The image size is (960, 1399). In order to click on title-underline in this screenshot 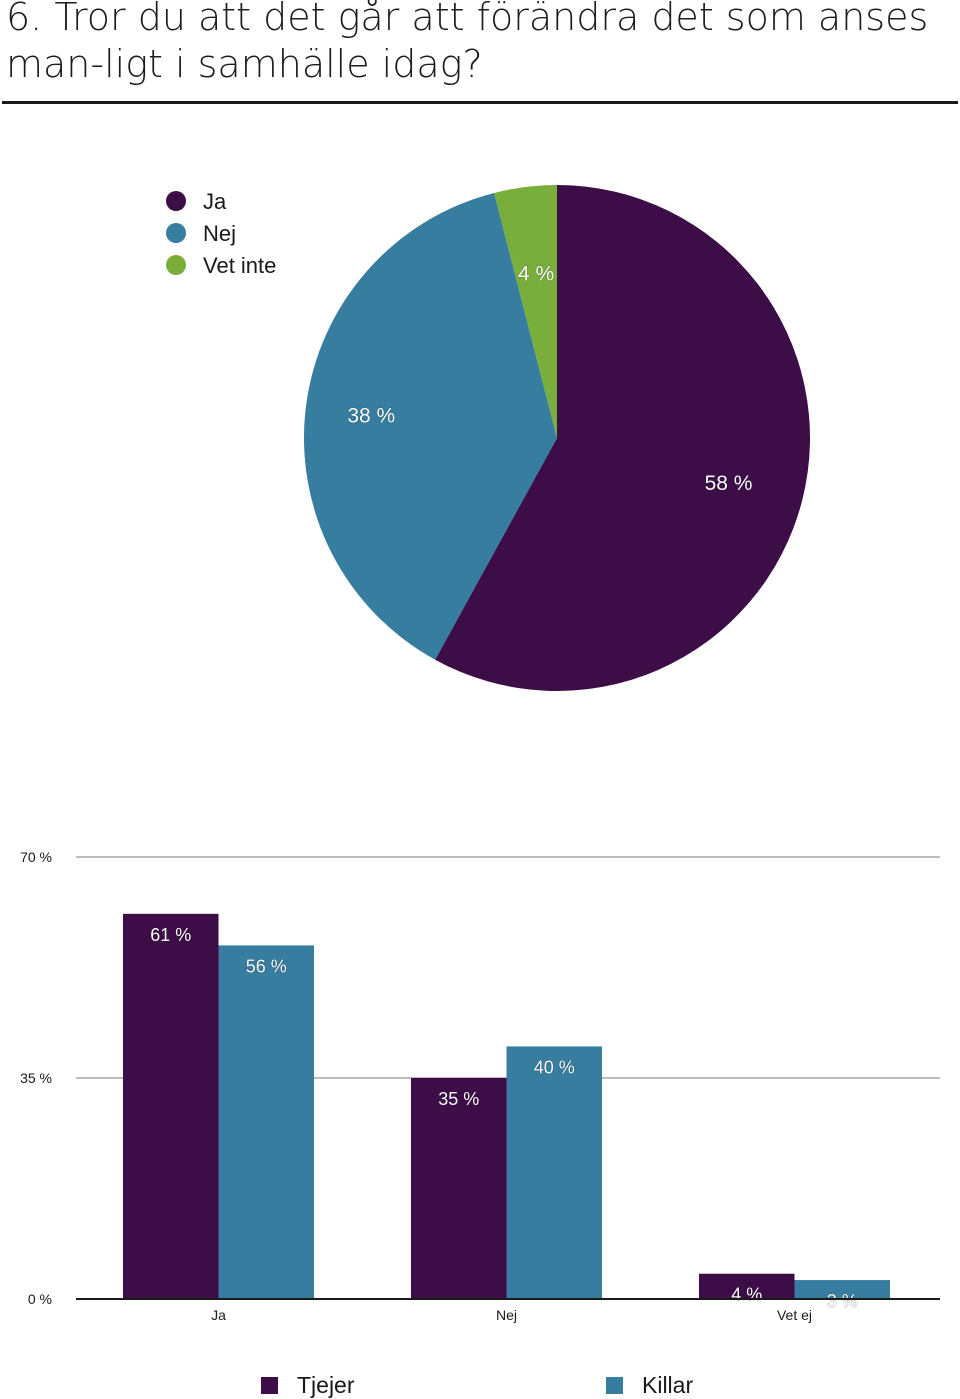, I will do `click(480, 102)`.